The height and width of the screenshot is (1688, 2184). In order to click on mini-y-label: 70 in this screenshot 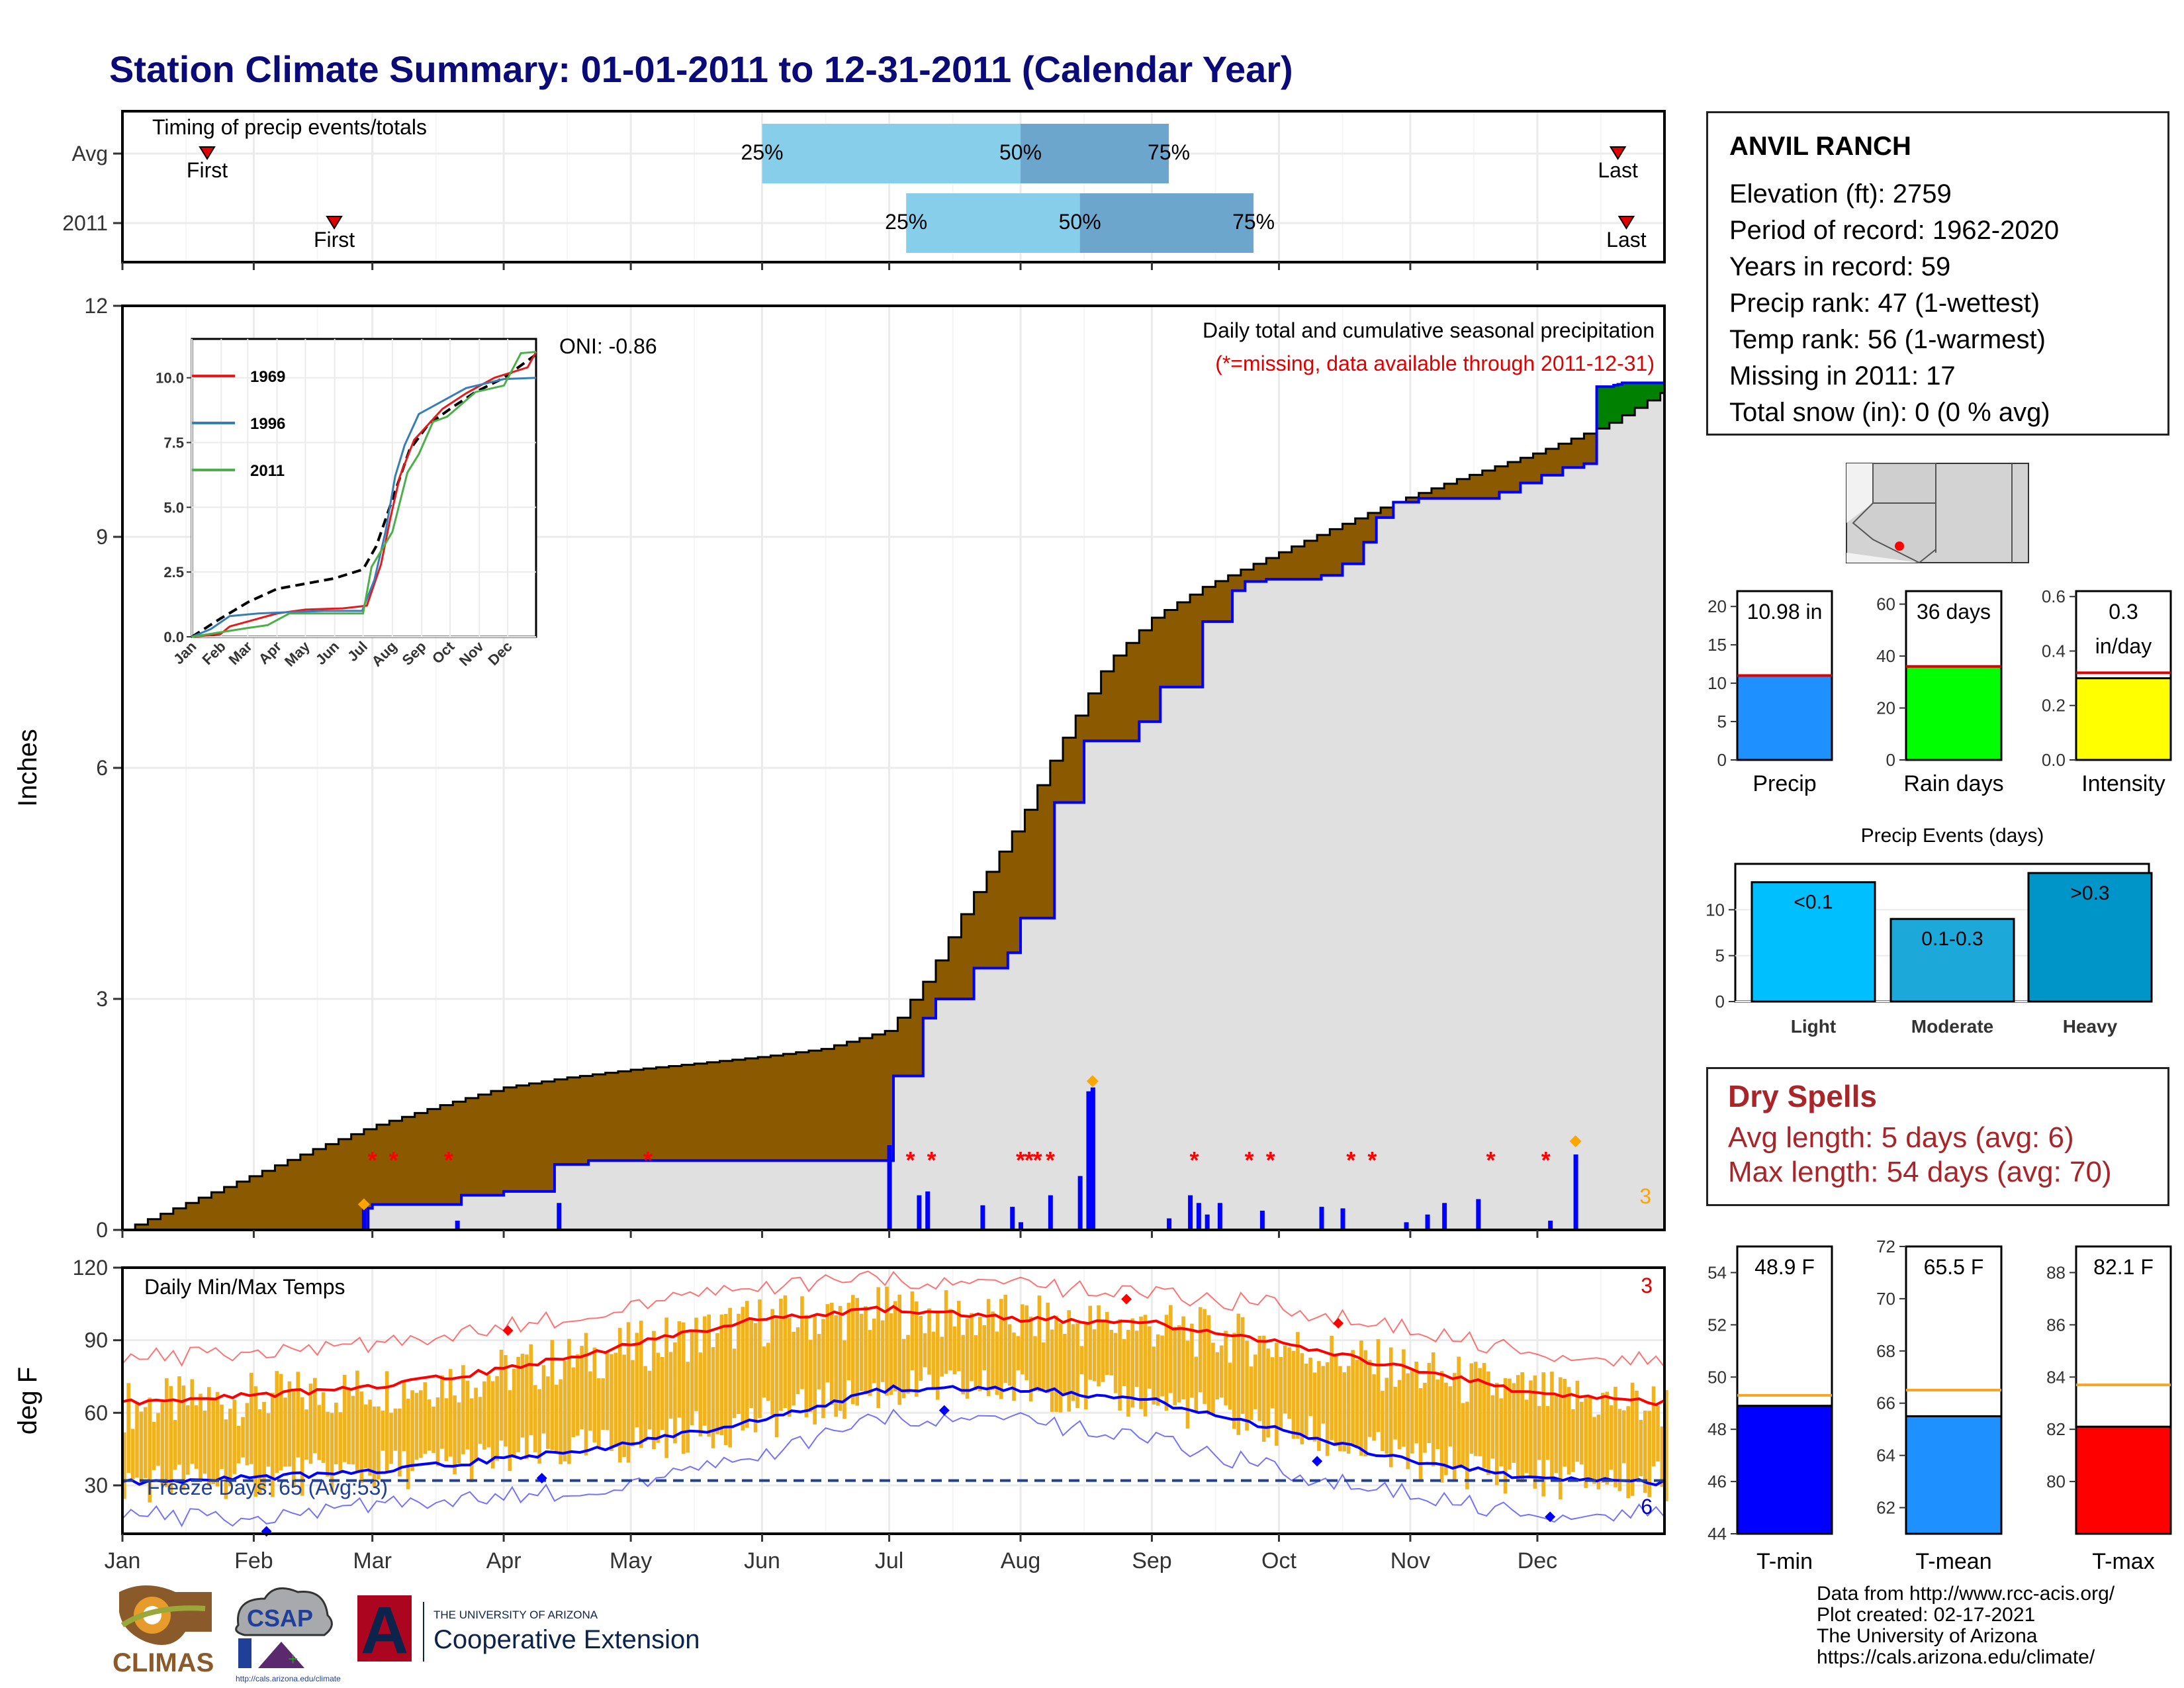, I will do `click(1885, 1299)`.